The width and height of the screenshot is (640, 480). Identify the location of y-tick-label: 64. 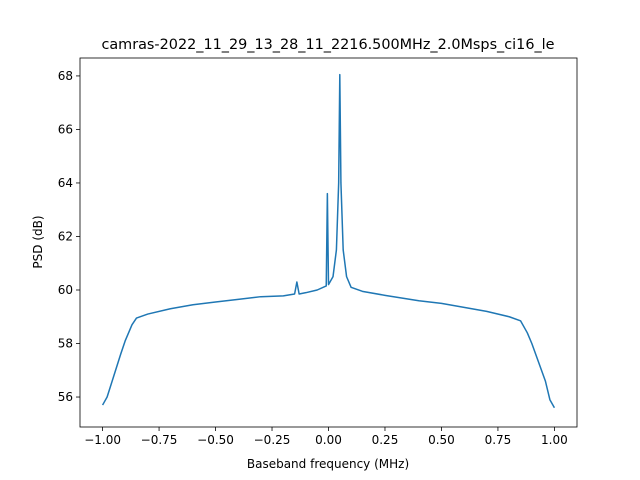
(65, 183).